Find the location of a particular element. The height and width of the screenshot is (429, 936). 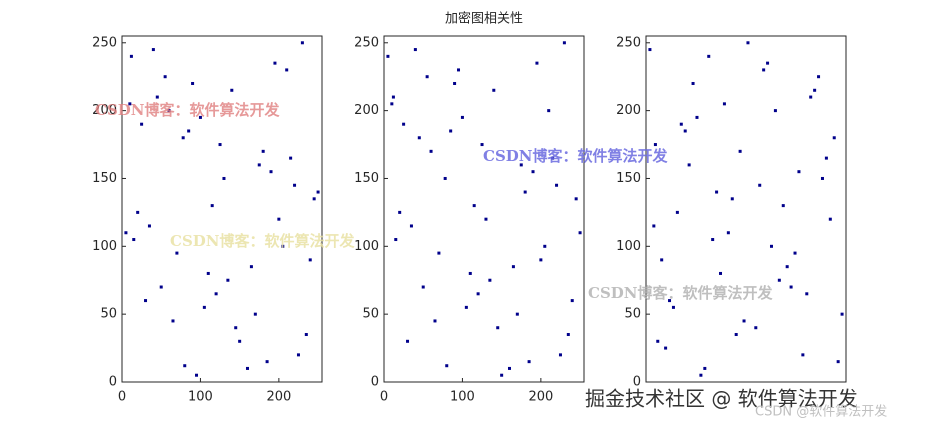

x-tick-label: 100 is located at coordinates (462, 397).